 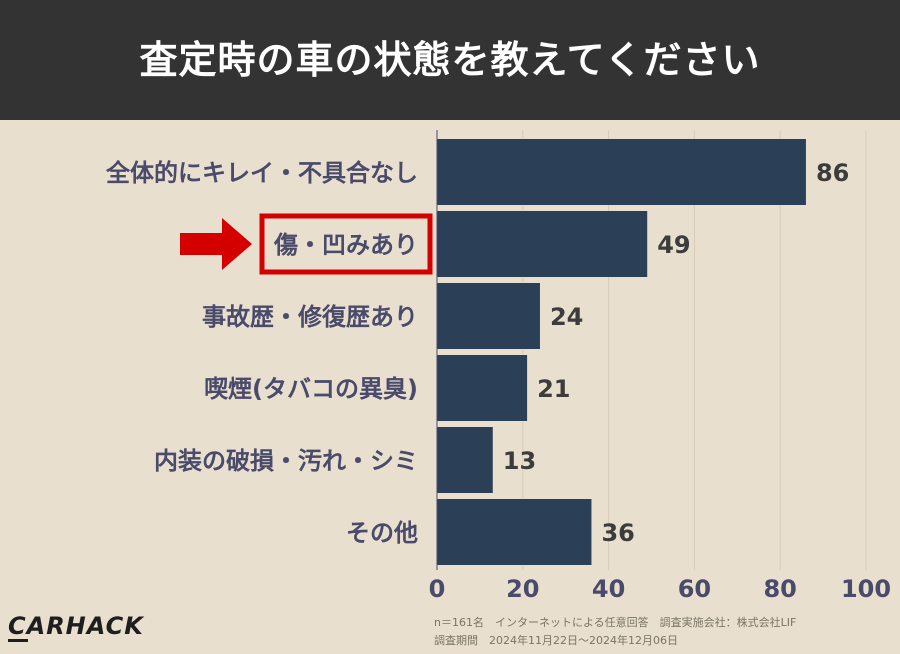 What do you see at coordinates (866, 589) in the screenshot?
I see `x-tick-label: 100` at bounding box center [866, 589].